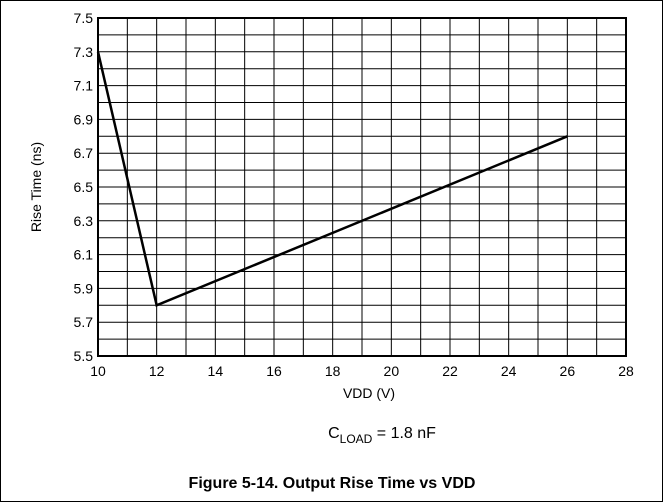 The image size is (663, 502). What do you see at coordinates (84, 288) in the screenshot?
I see `y-tick-label: 5.9` at bounding box center [84, 288].